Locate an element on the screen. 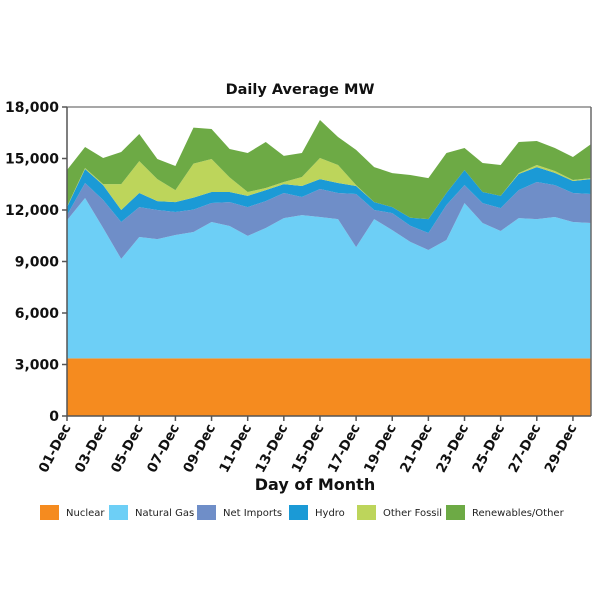  y-tick-label: 15,000 is located at coordinates (32, 160).